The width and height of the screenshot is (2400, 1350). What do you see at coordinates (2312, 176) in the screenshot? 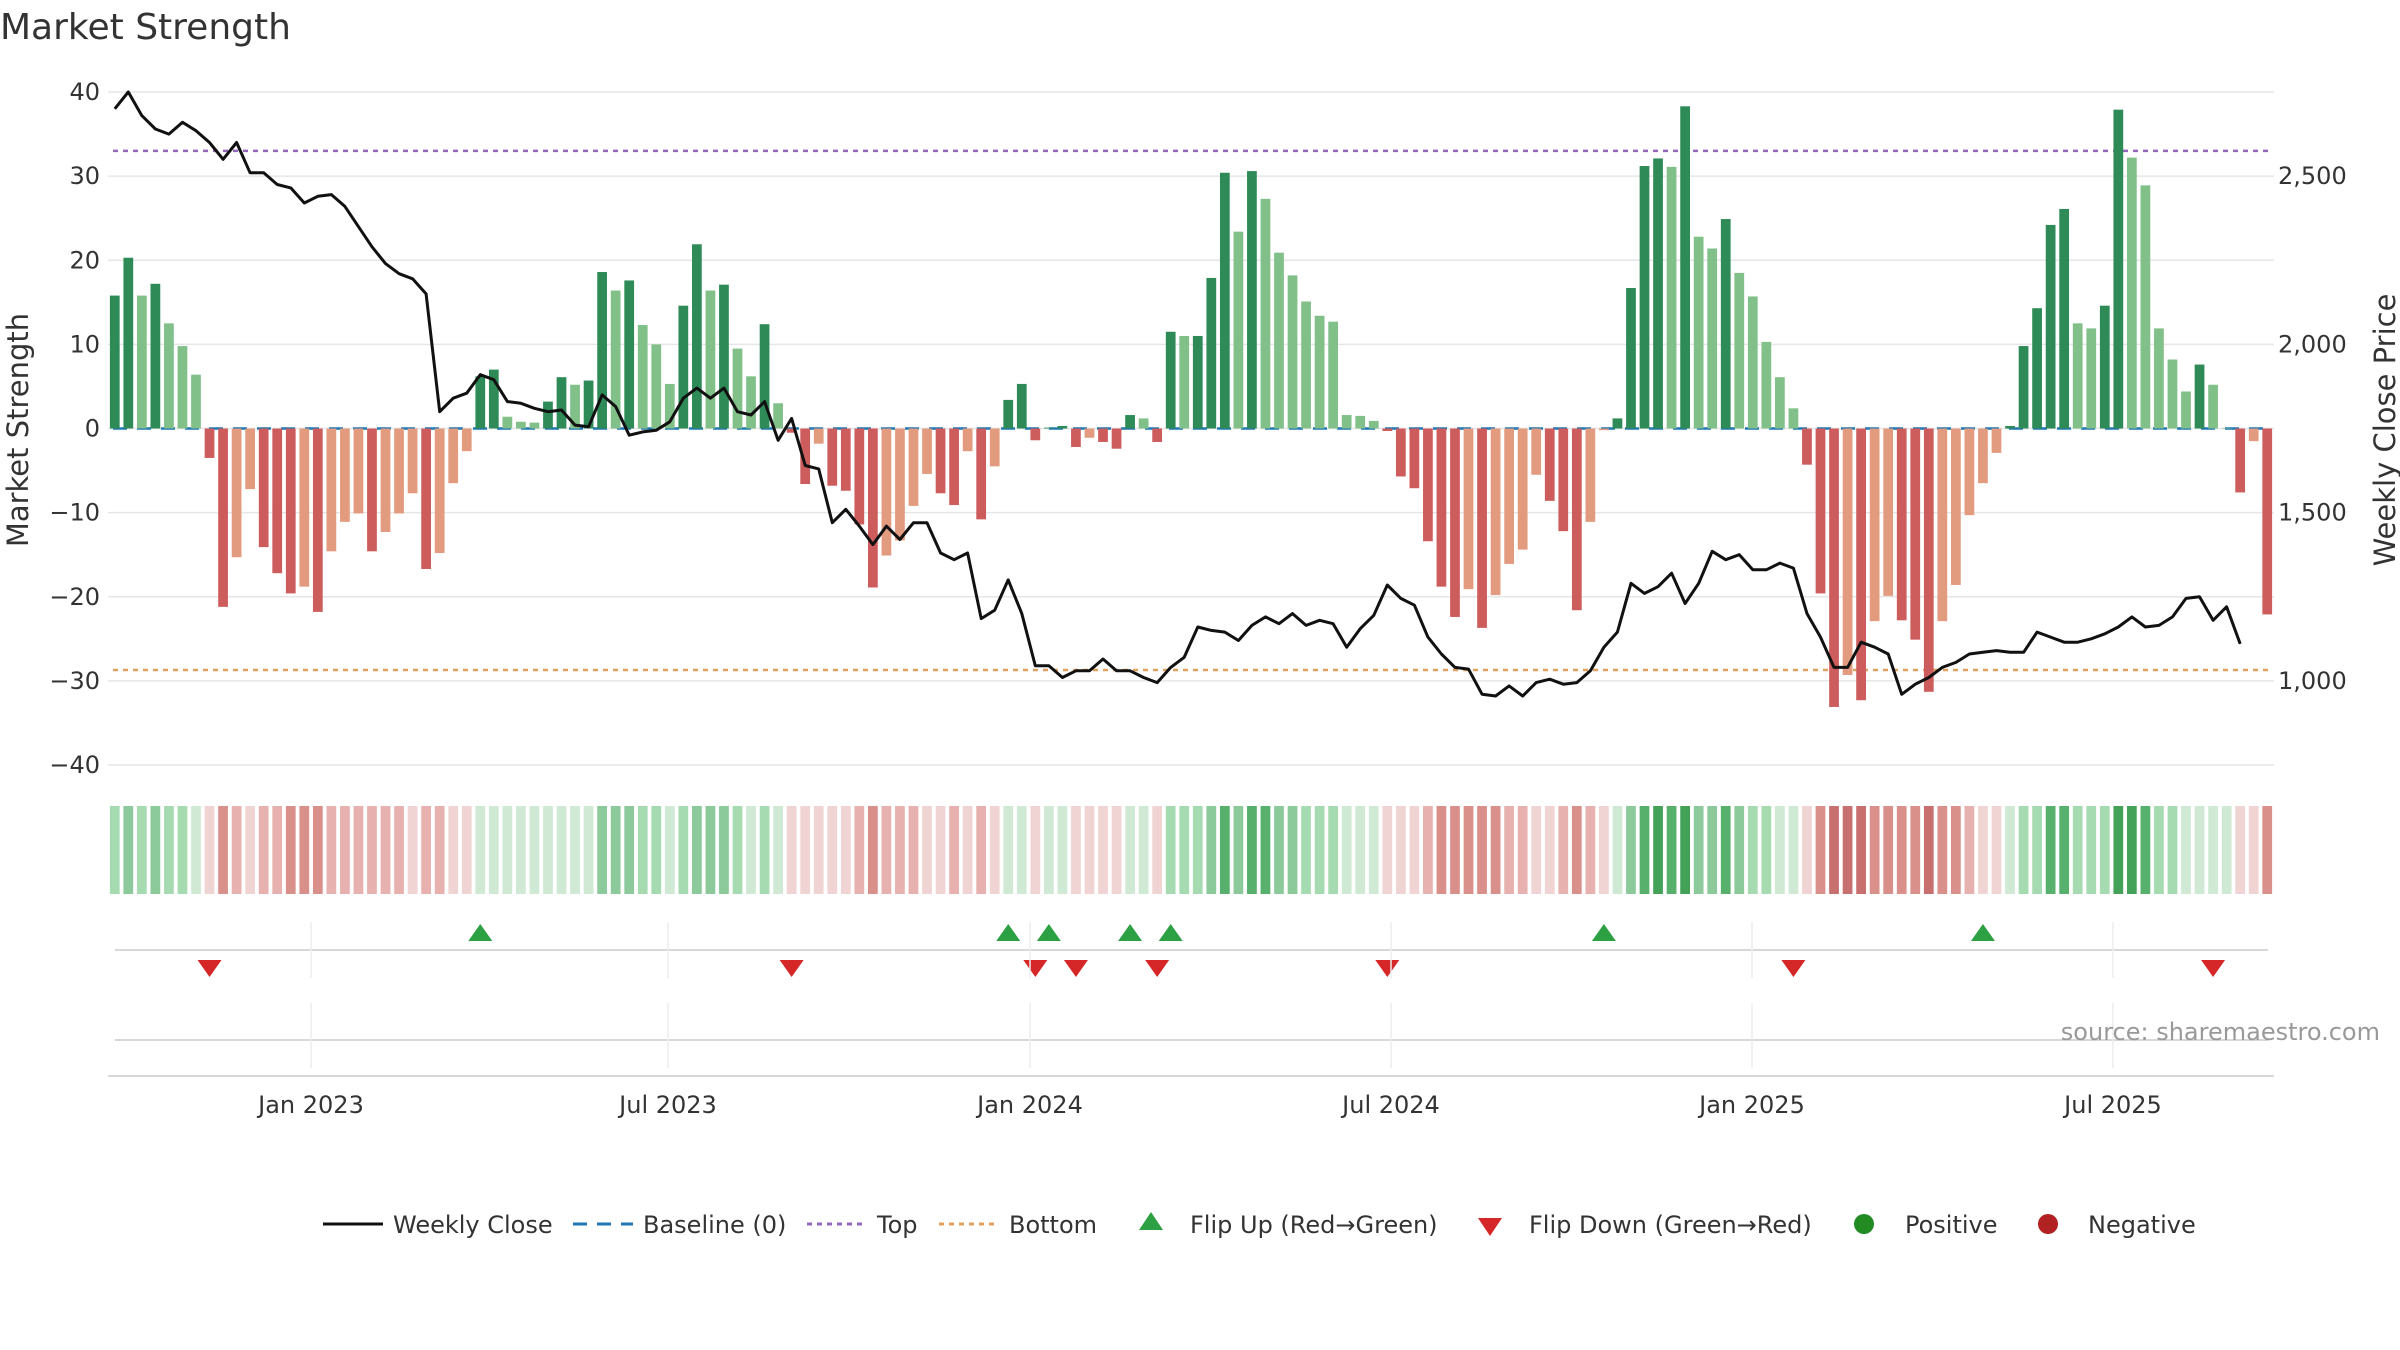
I see `right-tick-label: 2,500` at bounding box center [2312, 176].